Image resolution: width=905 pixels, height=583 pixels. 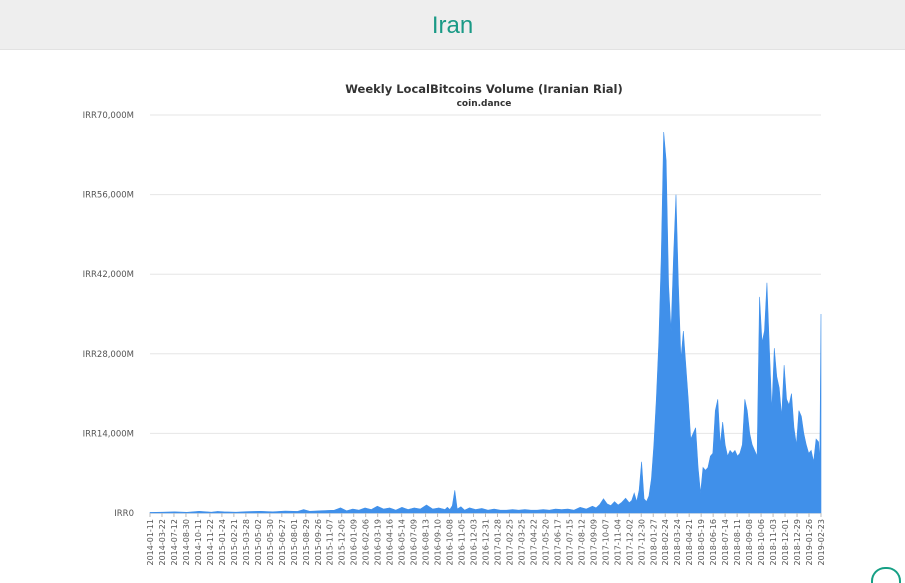 What do you see at coordinates (701, 542) in the screenshot?
I see `x-tick-label: 2018-05-19` at bounding box center [701, 542].